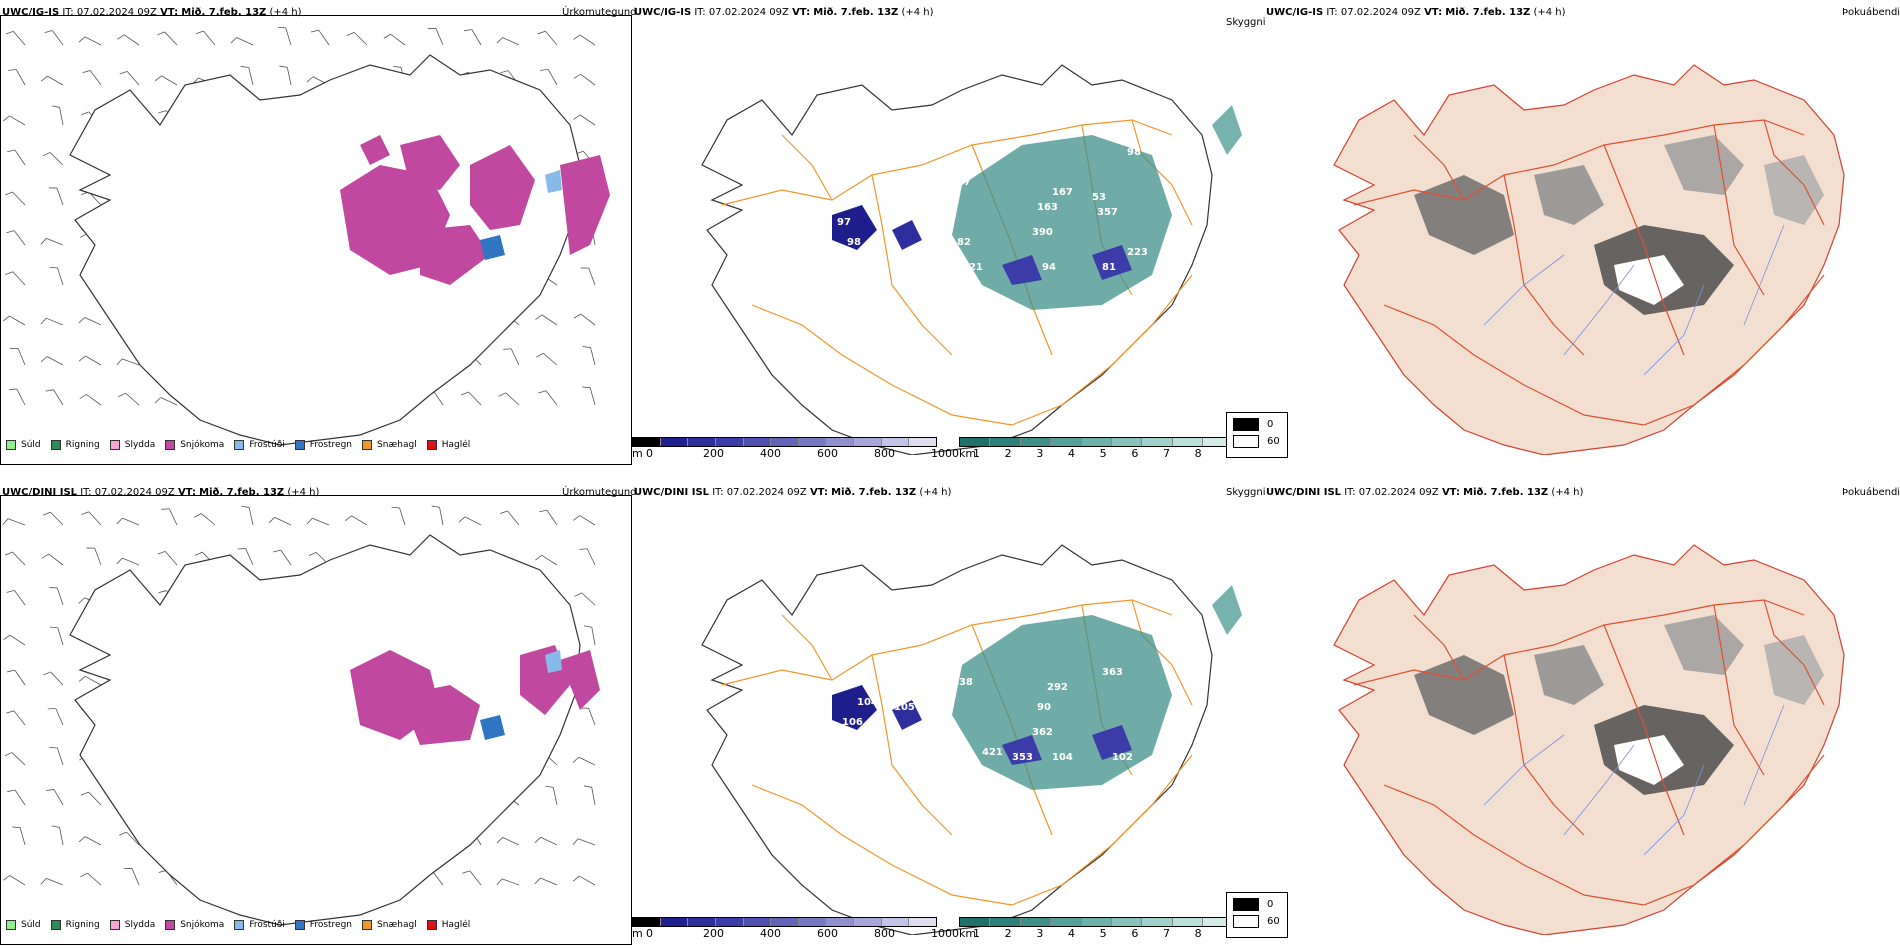  I want to click on ceiling-label: 105, so click(904, 707).